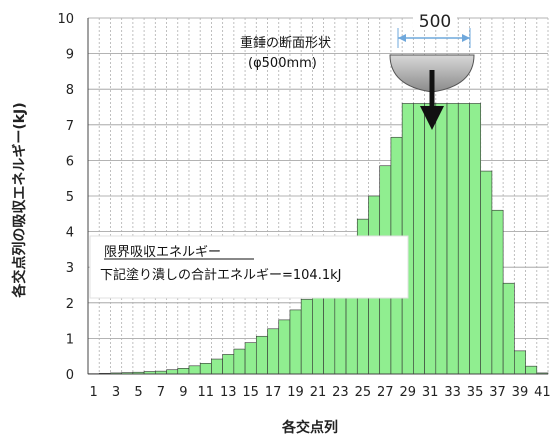 This screenshot has width=560, height=439. Describe the element at coordinates (70, 375) in the screenshot. I see `y-tick-label: 0` at that location.